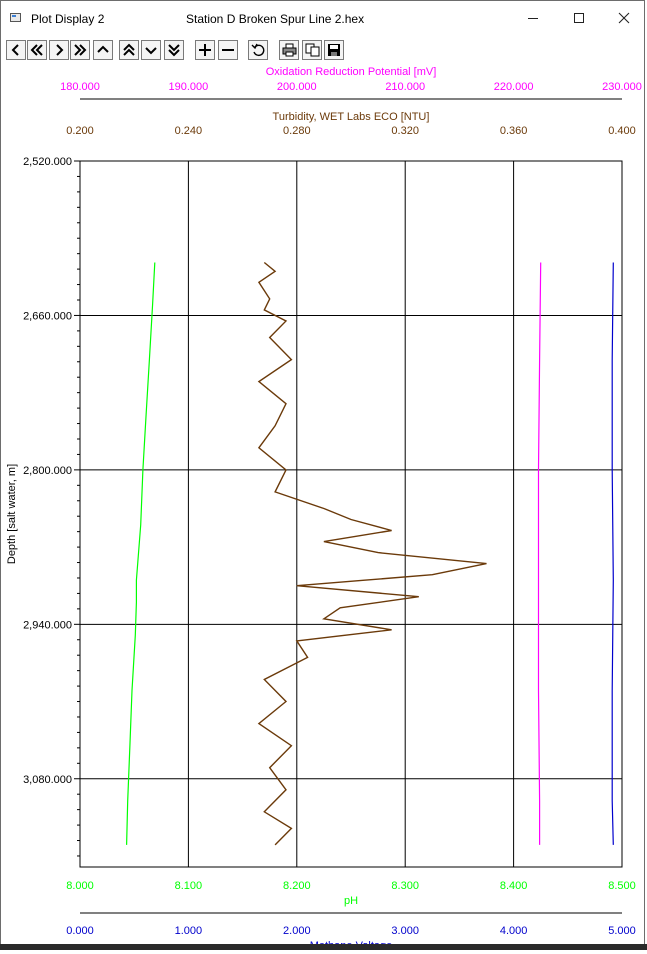 This screenshot has height=954, width=647. Describe the element at coordinates (351, 901) in the screenshot. I see `x-axis-label-ph: pH` at that location.